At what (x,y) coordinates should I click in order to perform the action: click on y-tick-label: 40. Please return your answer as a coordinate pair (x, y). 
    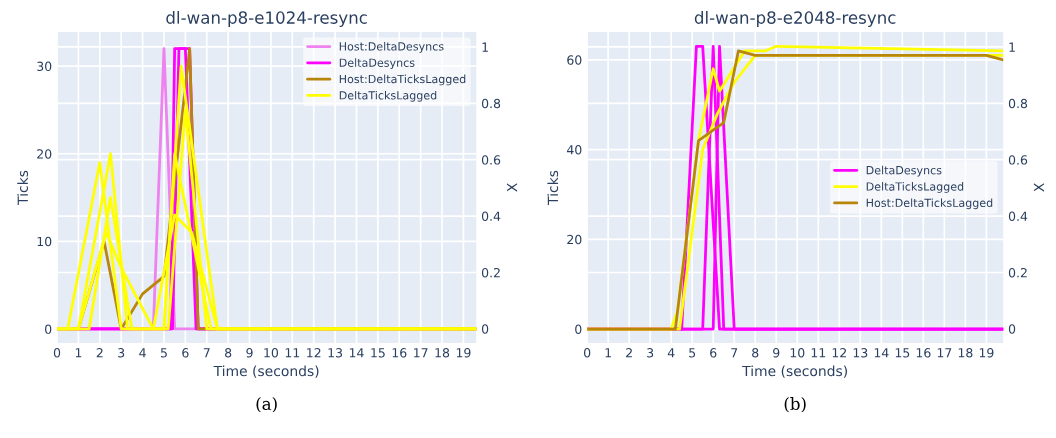
    Looking at the image, I should click on (574, 150).